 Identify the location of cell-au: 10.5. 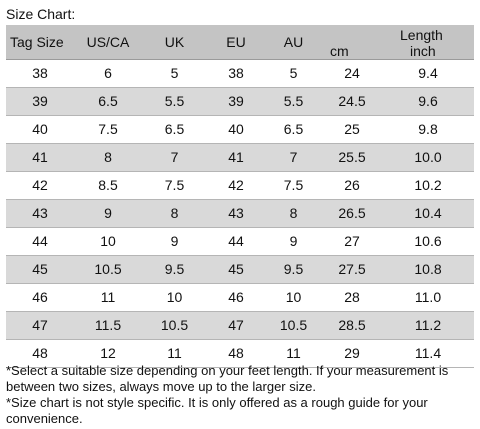
(293, 325).